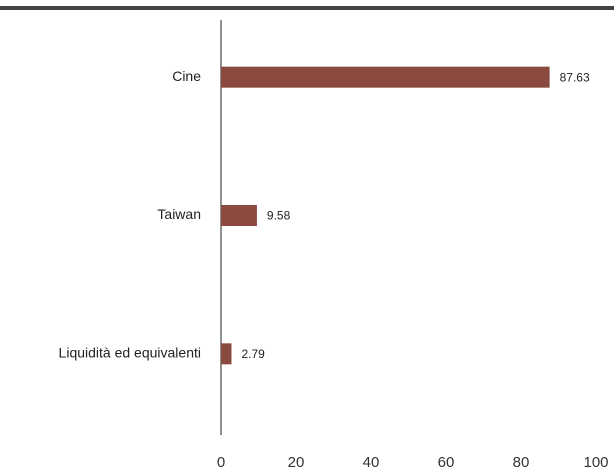 This screenshot has width=614, height=472. I want to click on x-tick-label: 20, so click(296, 462).